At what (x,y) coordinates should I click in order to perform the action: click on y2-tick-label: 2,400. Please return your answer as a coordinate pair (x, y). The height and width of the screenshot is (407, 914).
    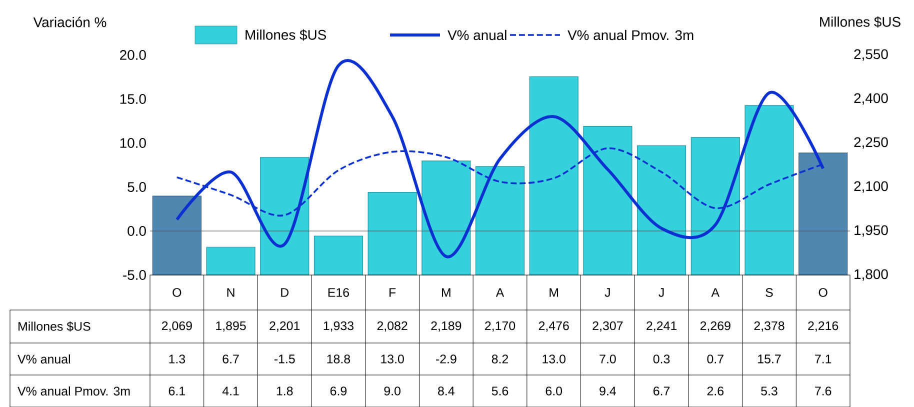
    Looking at the image, I should click on (871, 99).